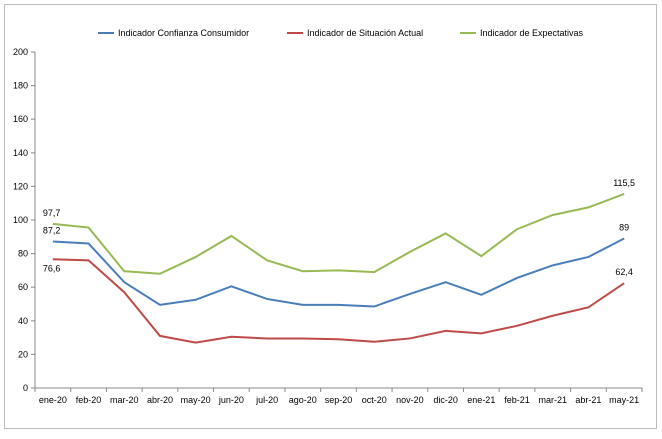 The image size is (662, 439). Describe the element at coordinates (20, 86) in the screenshot. I see `y-tick-label: 180` at that location.